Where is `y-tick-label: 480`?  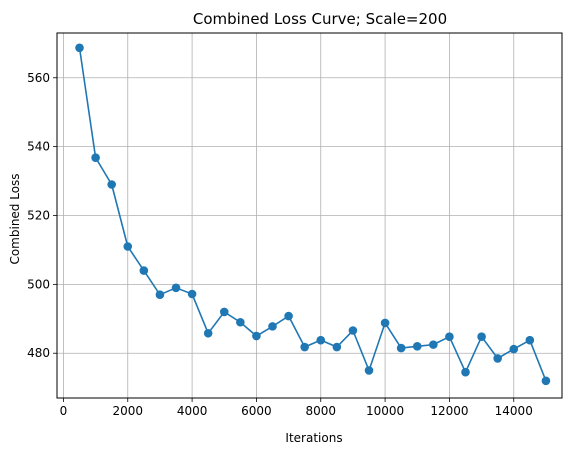
y-tick-label: 480 is located at coordinates (38, 353).